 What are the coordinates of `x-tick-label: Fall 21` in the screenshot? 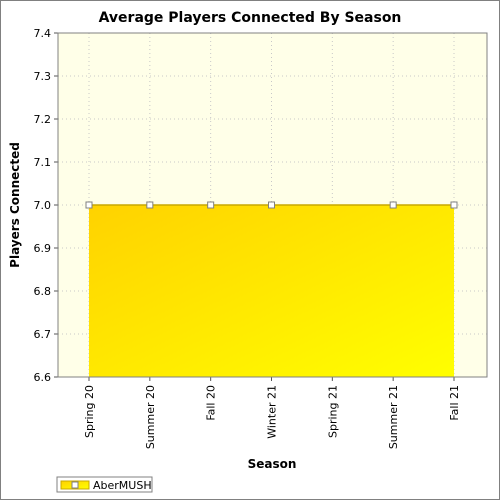 It's located at (454, 403).